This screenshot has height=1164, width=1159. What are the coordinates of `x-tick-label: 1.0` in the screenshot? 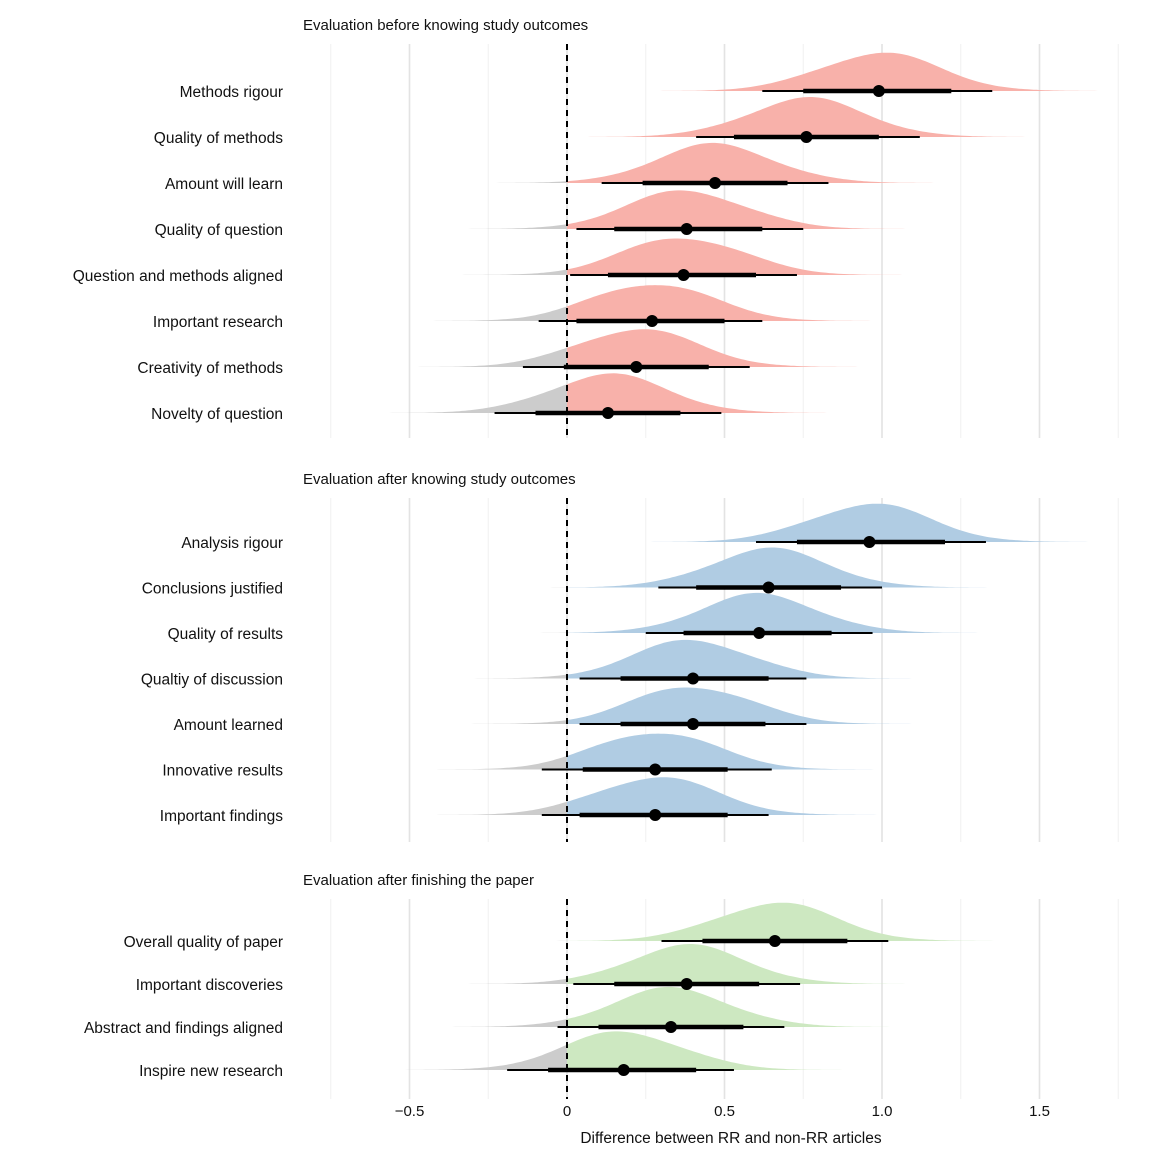 It's located at (882, 1111).